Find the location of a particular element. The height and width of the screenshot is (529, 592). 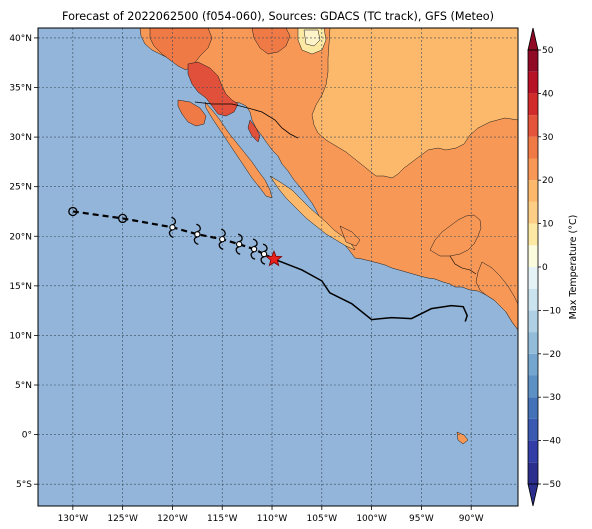

colorbar-tick-label: 0 is located at coordinates (545, 268).